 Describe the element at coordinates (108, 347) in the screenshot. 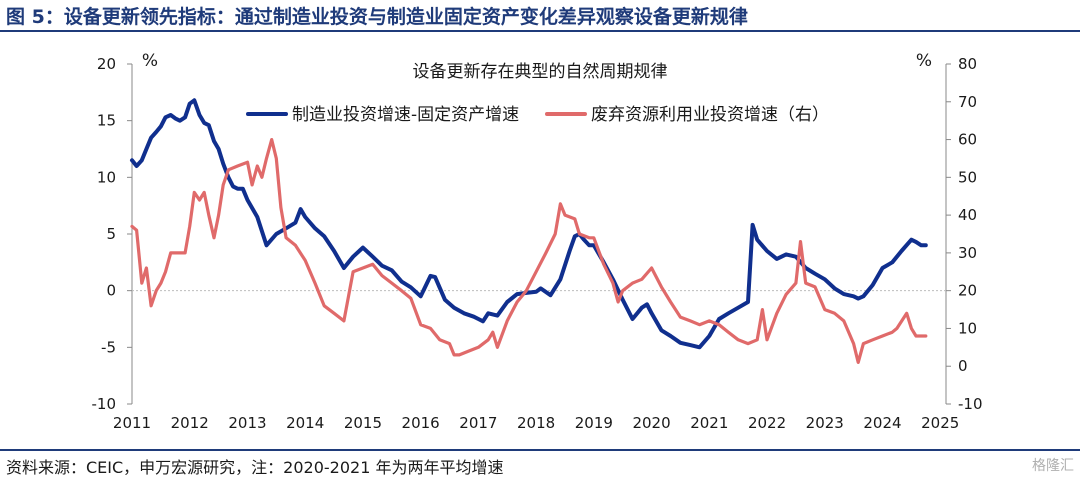

I see `left-tick-label: -5` at that location.